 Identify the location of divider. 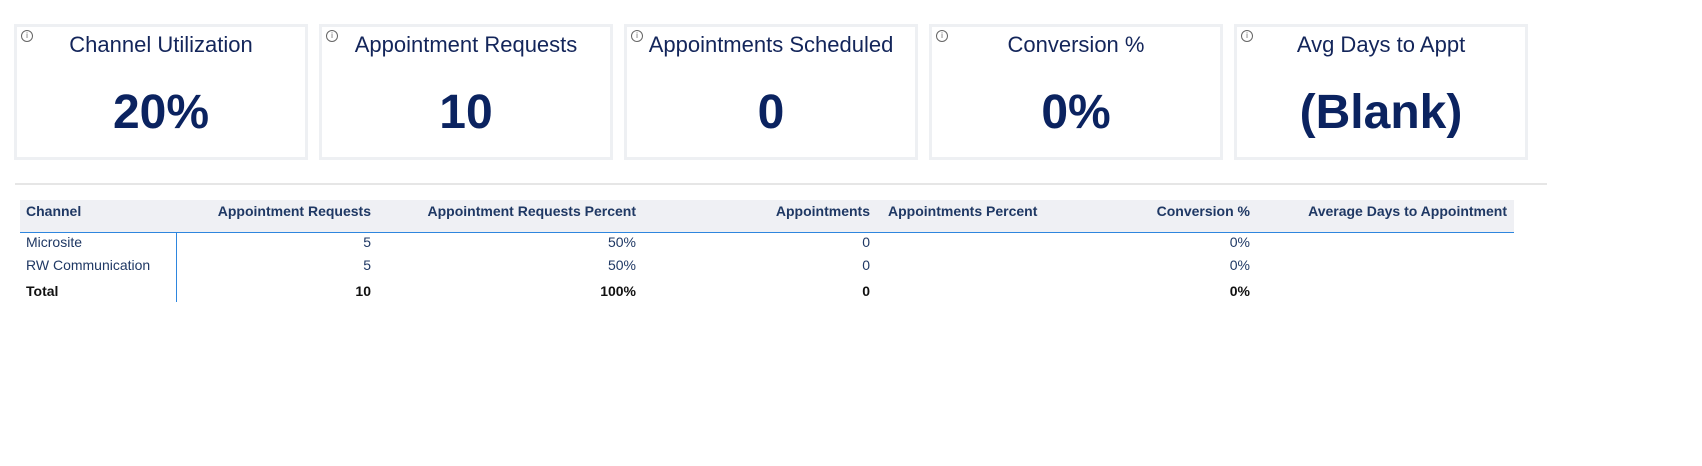
(781, 184).